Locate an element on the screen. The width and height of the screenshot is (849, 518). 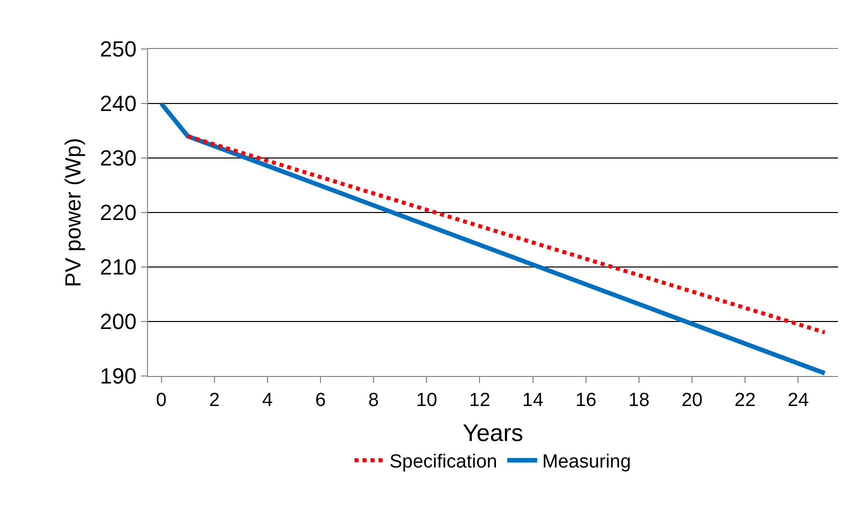
y-tick-label: 210 is located at coordinates (118, 267).